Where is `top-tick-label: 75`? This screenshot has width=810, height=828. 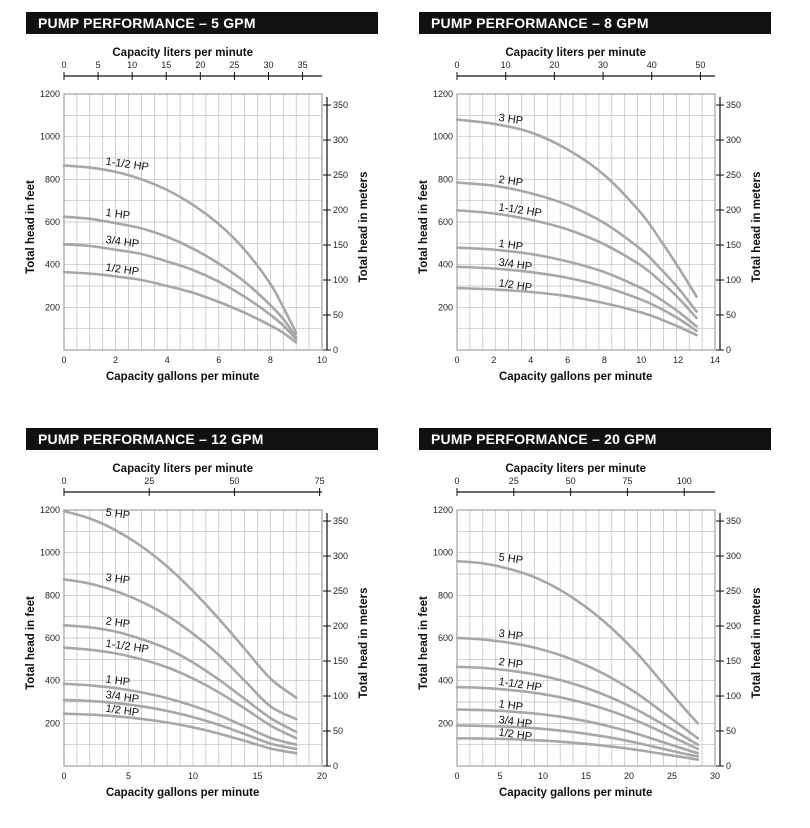 top-tick-label: 75 is located at coordinates (627, 481).